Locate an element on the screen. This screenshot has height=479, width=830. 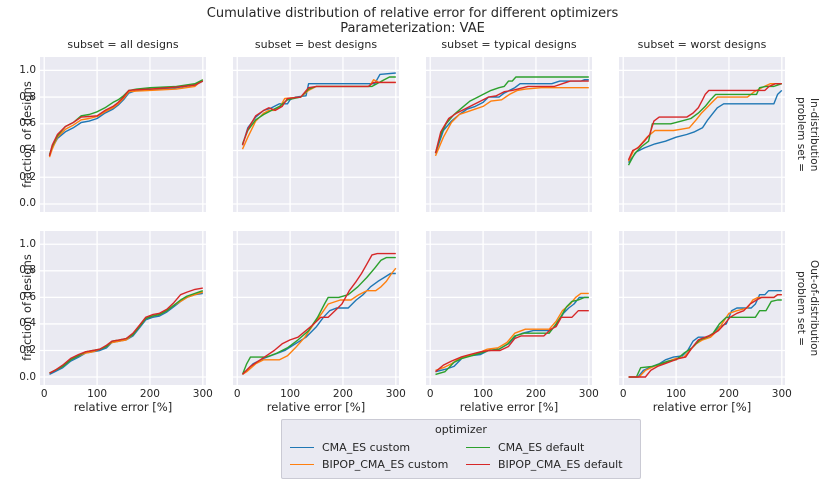
row-label-out-of-distribution: problem set = Out-of-distribution is located at coordinates (807, 308).